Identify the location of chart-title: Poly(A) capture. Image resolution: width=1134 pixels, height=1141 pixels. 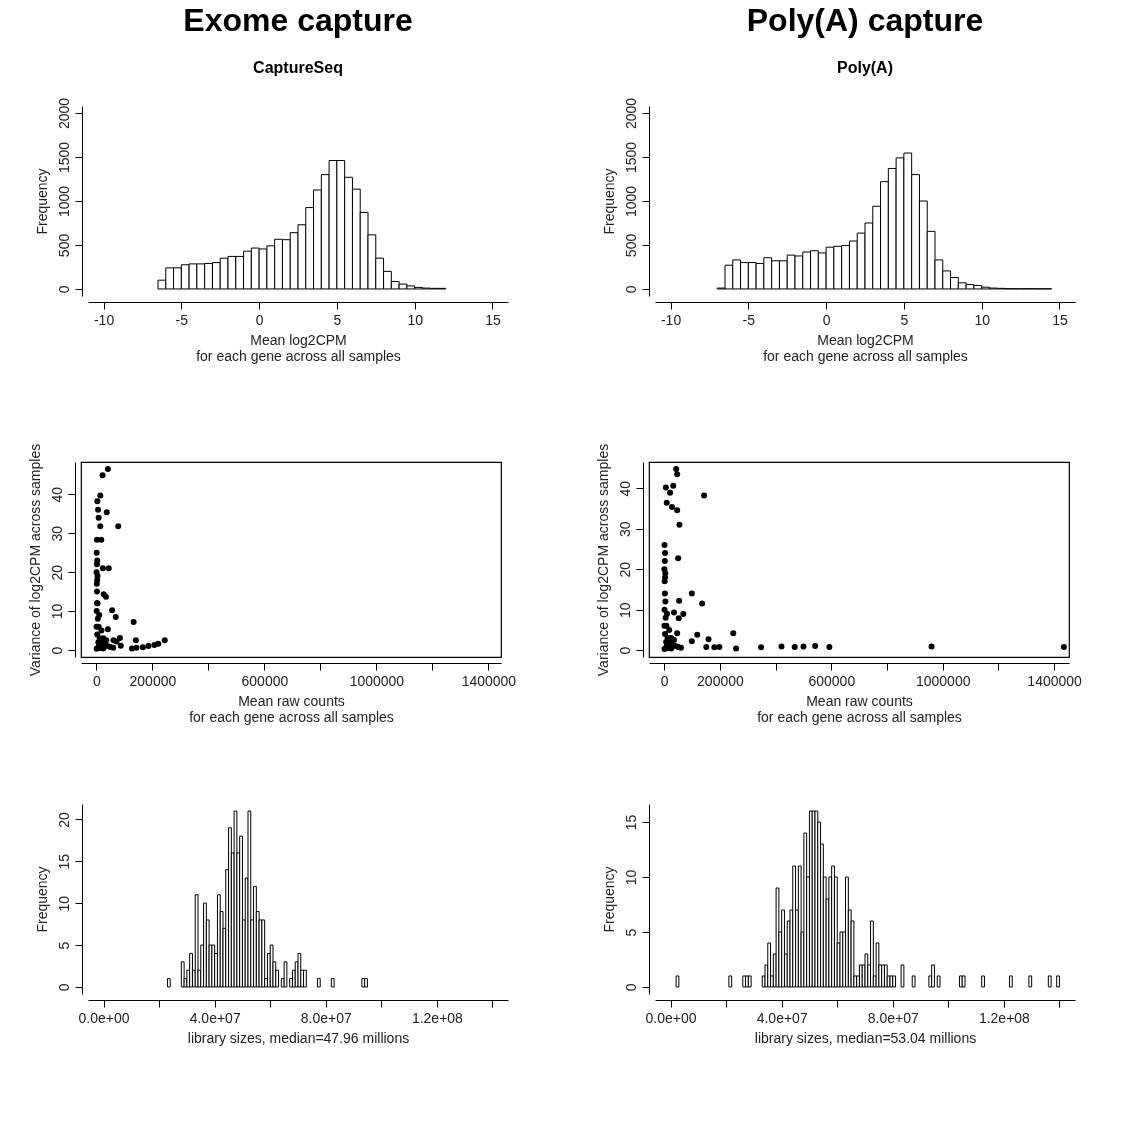
(864, 20).